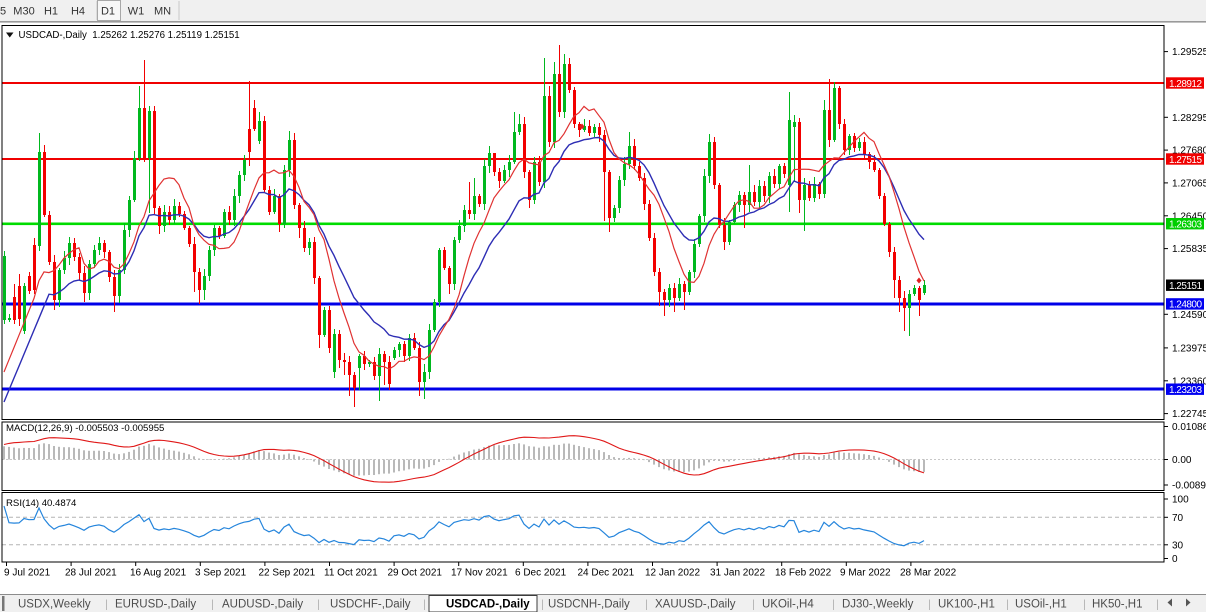 Image resolution: width=1206 pixels, height=612 pixels. What do you see at coordinates (23, 12) in the screenshot?
I see `svg-text: M30` at bounding box center [23, 12].